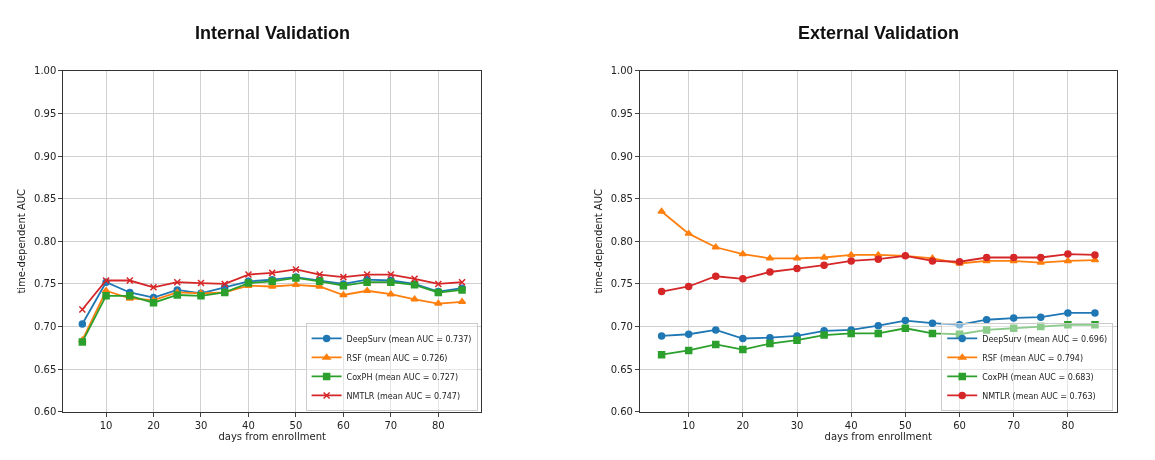 Image resolution: width=1155 pixels, height=460 pixels. Describe the element at coordinates (1033, 358) in the screenshot. I see `legend-label: RSF (mean AUC = 0.794)` at that location.